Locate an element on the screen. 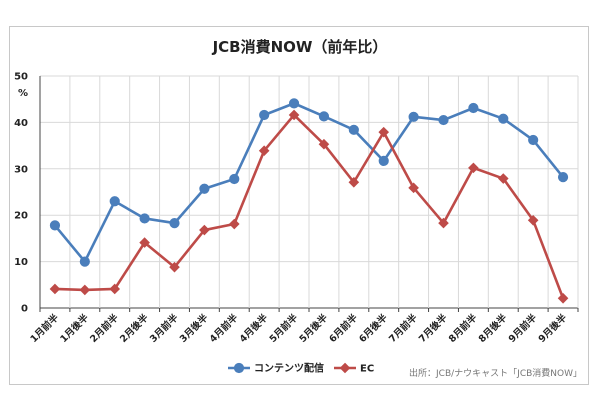  y-tick-label: 40 is located at coordinates (21, 123).